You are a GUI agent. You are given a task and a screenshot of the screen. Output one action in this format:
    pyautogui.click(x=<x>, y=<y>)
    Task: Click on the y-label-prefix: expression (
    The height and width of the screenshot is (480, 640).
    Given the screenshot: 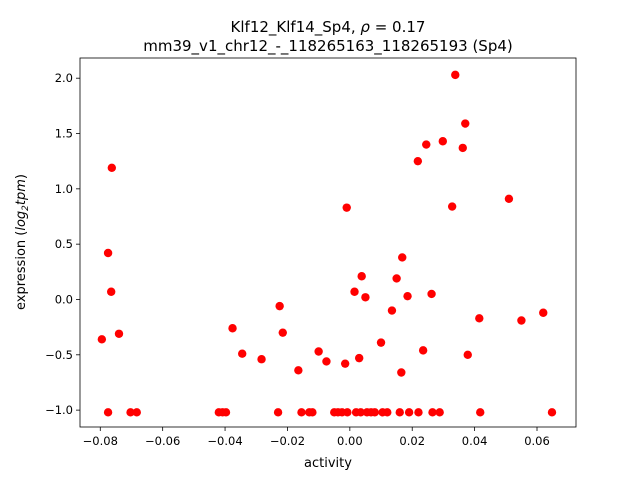 What is the action you would take?
    pyautogui.click(x=21, y=270)
    